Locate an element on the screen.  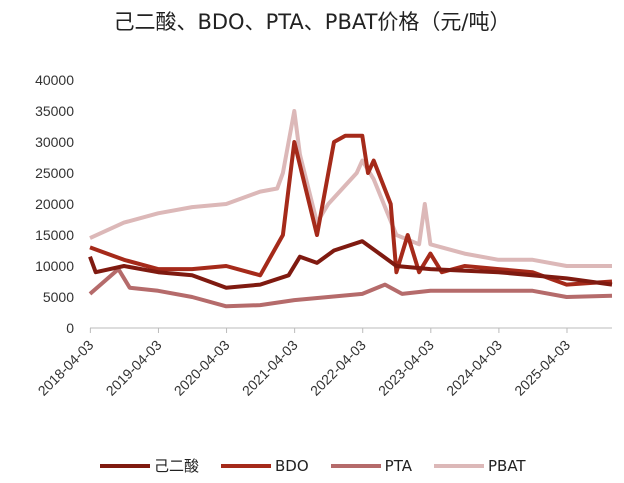
legend-item: PTA is located at coordinates (371, 465).